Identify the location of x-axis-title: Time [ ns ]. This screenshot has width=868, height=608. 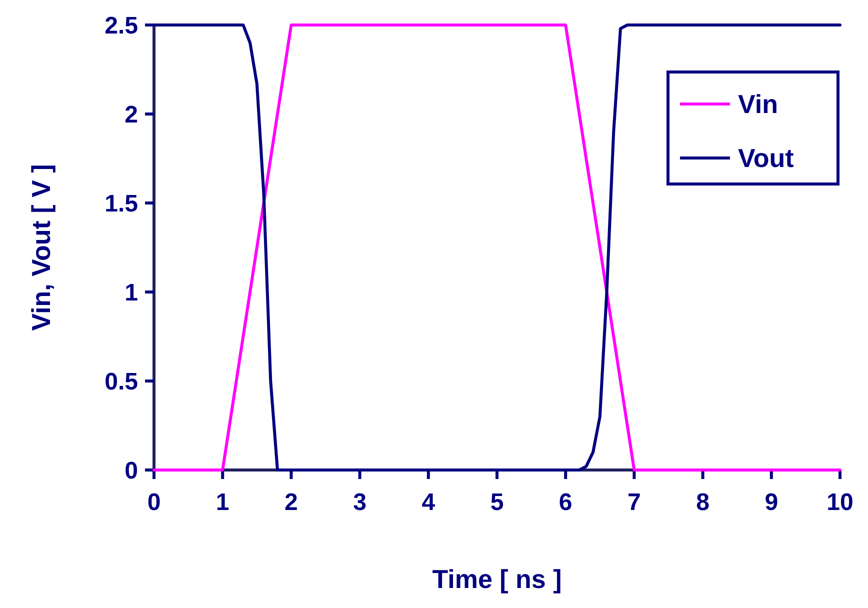
(497, 579).